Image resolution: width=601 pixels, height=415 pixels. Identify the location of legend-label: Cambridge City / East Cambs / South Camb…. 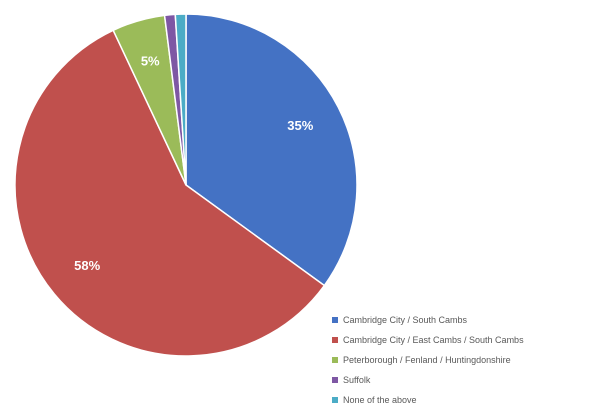
(433, 340).